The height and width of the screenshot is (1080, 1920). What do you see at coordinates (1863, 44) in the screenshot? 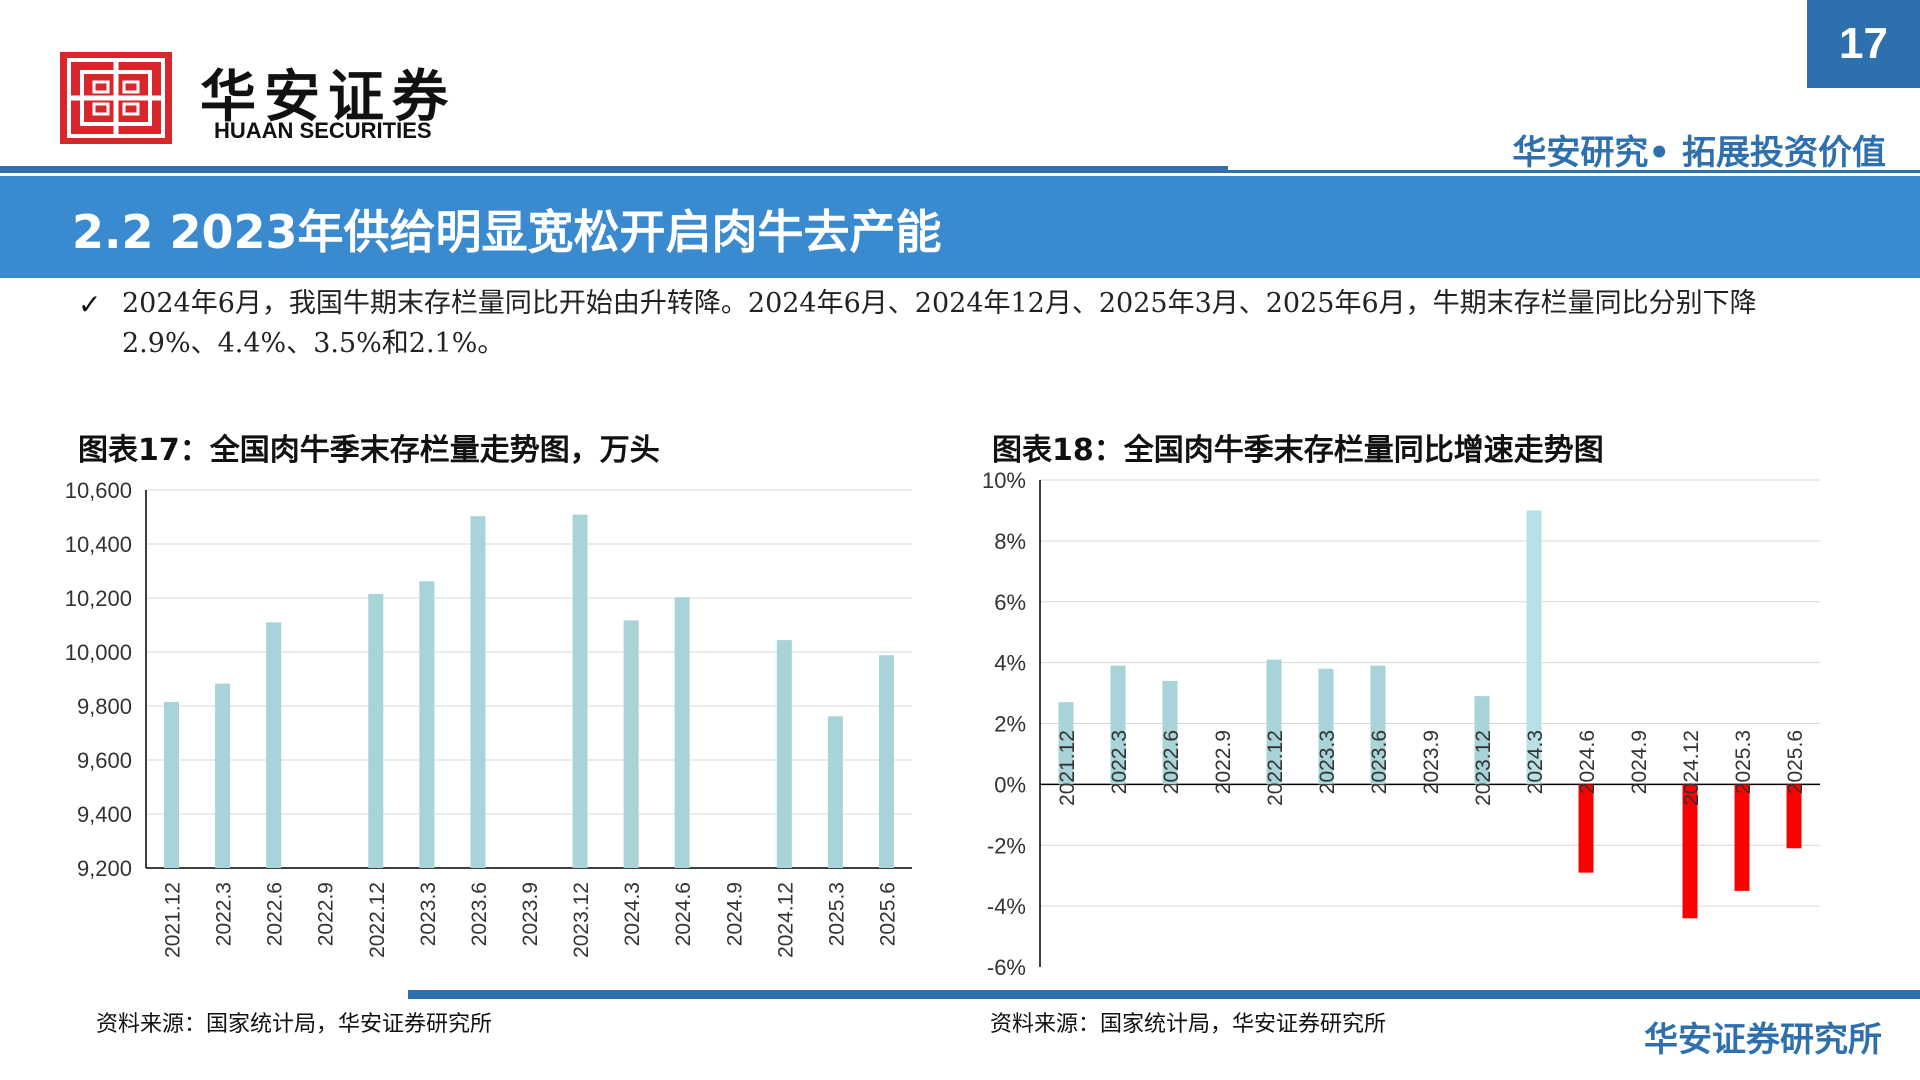
I see `page-number: 17` at bounding box center [1863, 44].